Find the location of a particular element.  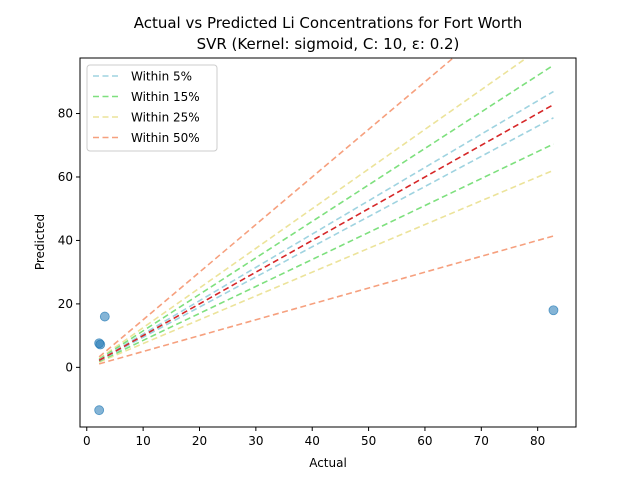

legend-label-3: Within 50% is located at coordinates (165, 138).